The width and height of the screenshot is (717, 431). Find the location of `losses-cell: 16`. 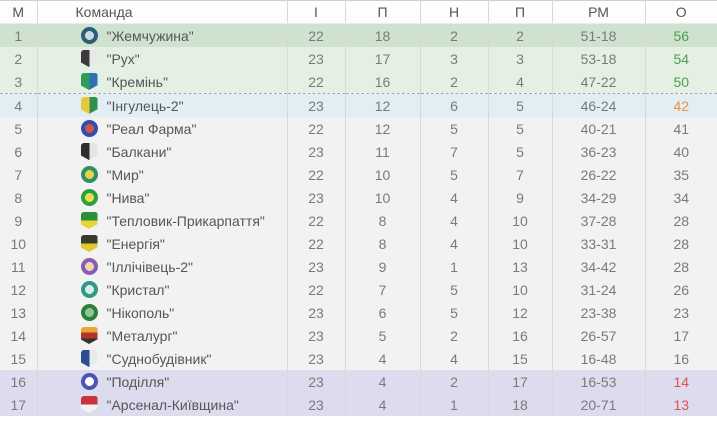

losses-cell: 16 is located at coordinates (520, 335).